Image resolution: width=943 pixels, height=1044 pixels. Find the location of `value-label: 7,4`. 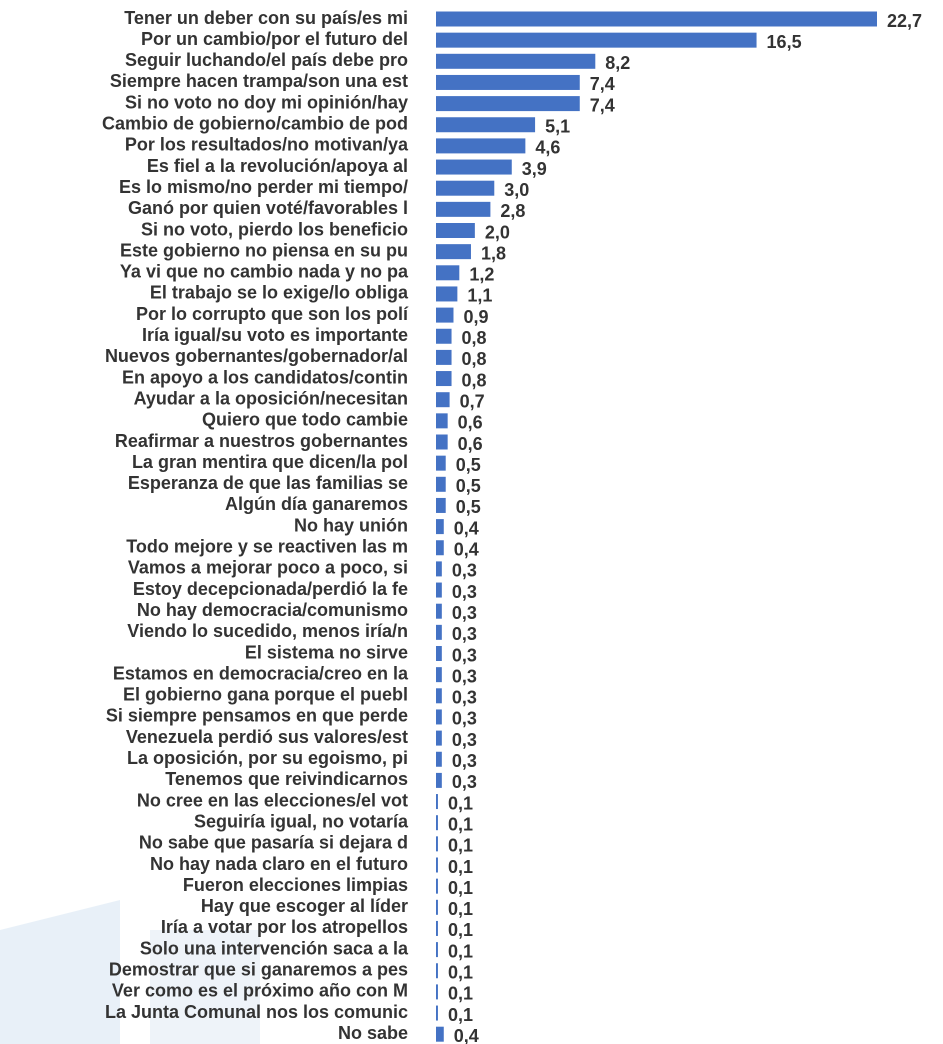

value-label: 7,4 is located at coordinates (602, 84).